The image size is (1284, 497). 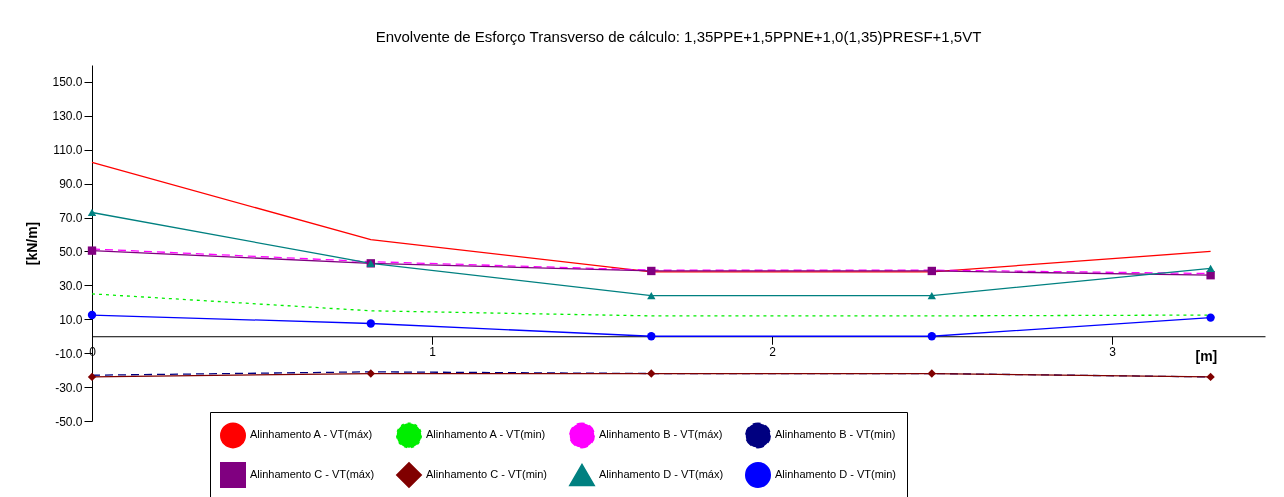 What do you see at coordinates (678, 36) in the screenshot?
I see `chart-title: Envolvente de Esforço Transverso de cálculo: 1,35PPE+1,5PPNE+1,0(1,35)PRESF+1,5VT` at bounding box center [678, 36].